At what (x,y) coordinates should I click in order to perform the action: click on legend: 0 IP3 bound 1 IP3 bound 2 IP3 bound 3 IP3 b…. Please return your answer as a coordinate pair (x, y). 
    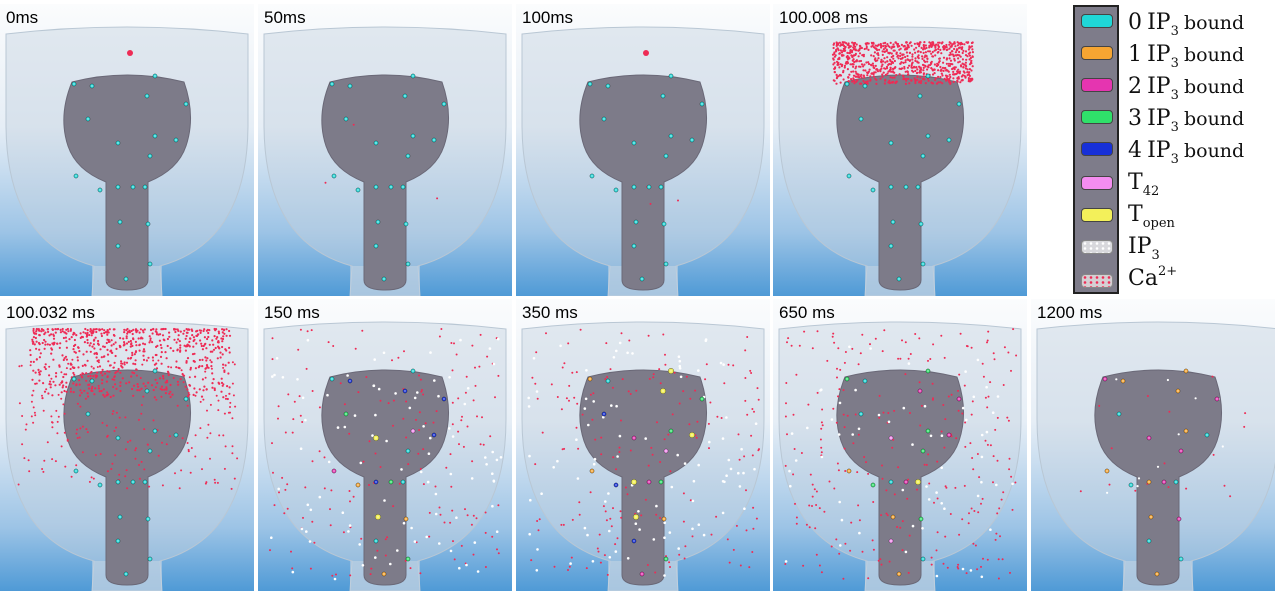
    Looking at the image, I should click on (1153, 150).